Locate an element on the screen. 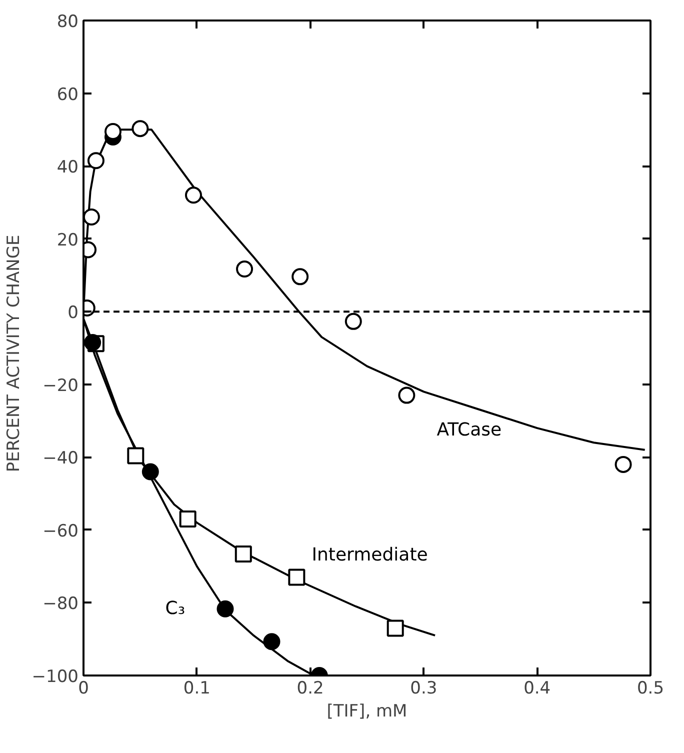 The width and height of the screenshot is (684, 753). y-tick-label: 20 is located at coordinates (67, 240).